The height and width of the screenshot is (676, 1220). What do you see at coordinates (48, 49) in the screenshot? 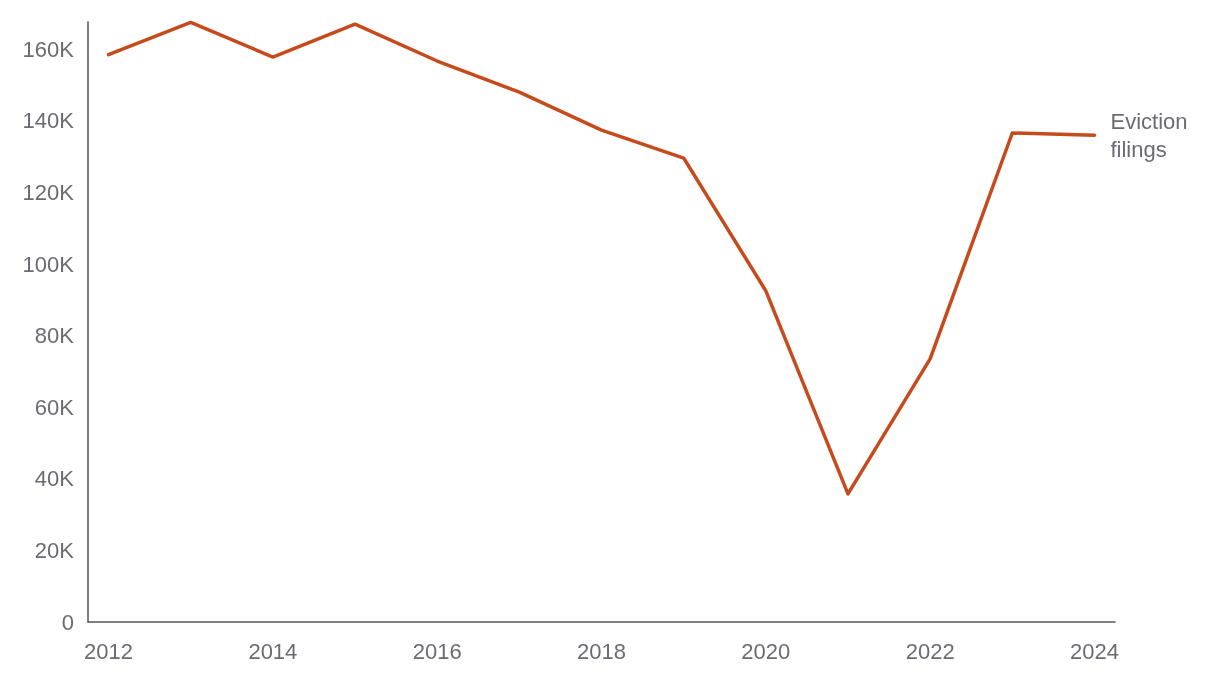
I see `y-tick-label: 160K` at bounding box center [48, 49].